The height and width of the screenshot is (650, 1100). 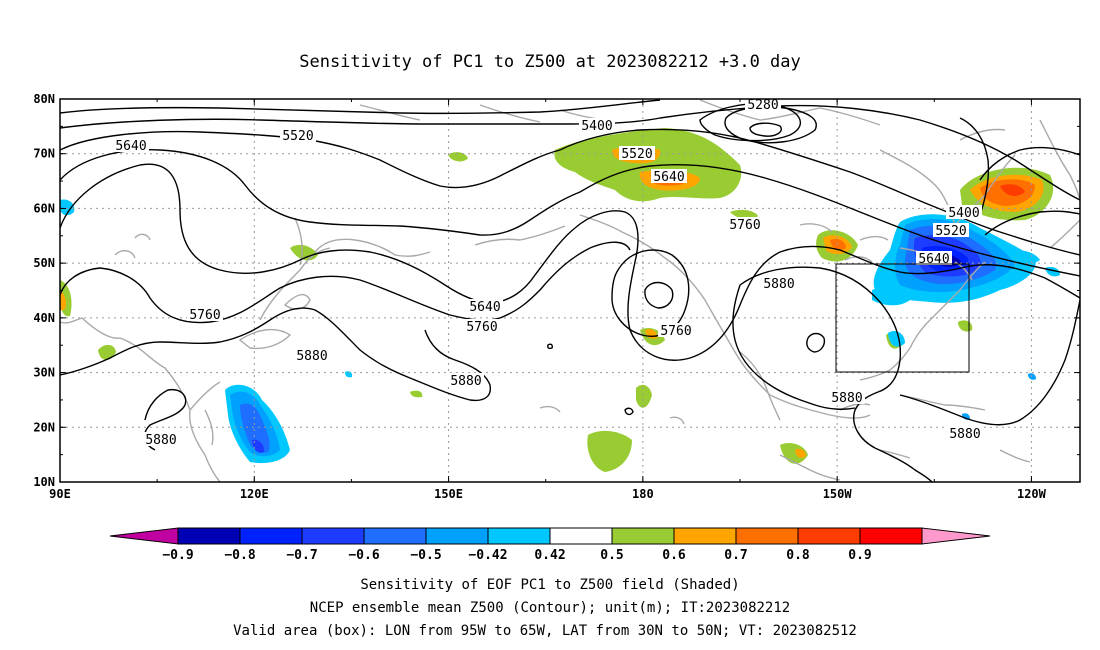 I want to click on colorbar-label: −0.8, so click(x=239, y=555).